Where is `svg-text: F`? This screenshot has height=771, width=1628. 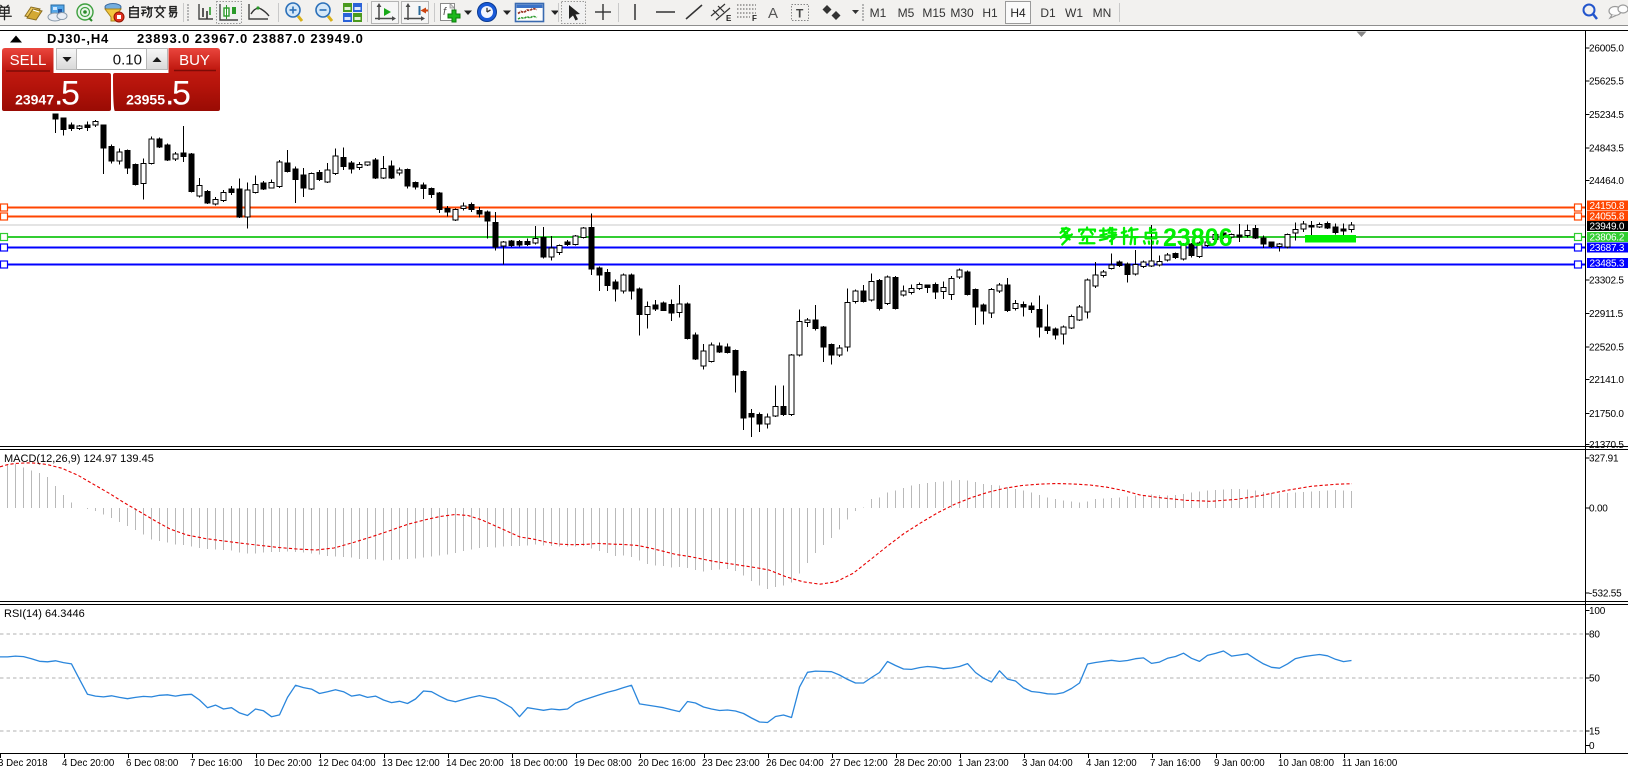 svg-text: F is located at coordinates (754, 18).